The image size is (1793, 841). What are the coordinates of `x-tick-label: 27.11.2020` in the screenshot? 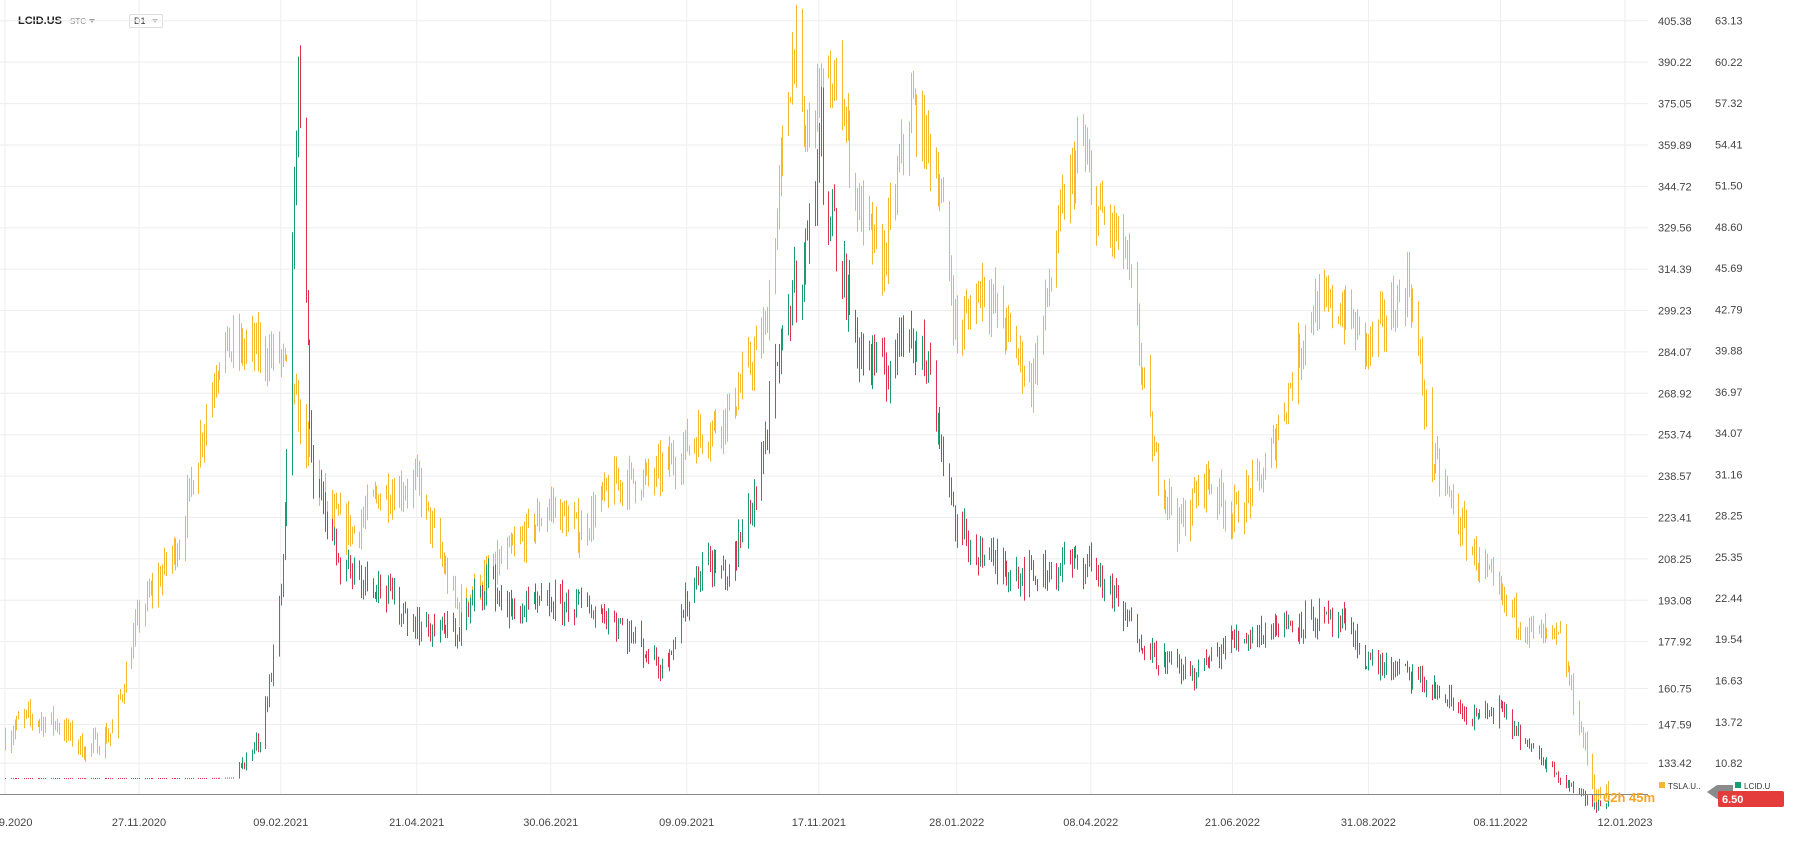 It's located at (139, 823).